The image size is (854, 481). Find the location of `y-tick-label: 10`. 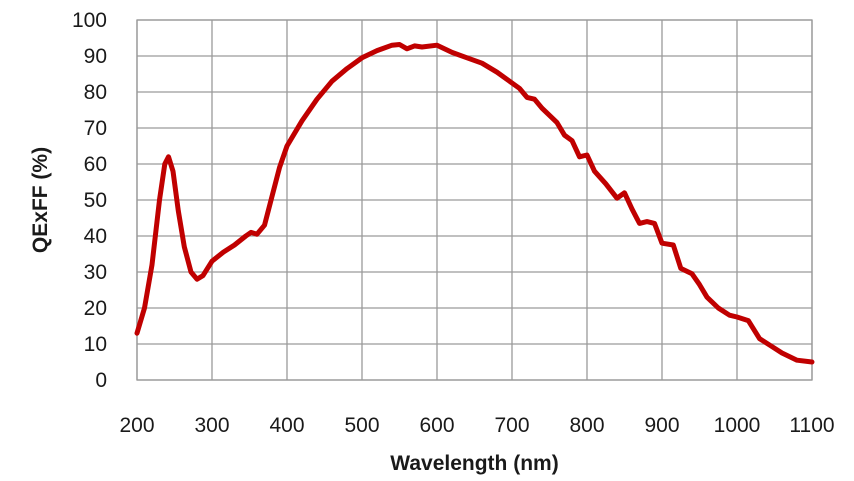

y-tick-label: 10 is located at coordinates (95, 344).